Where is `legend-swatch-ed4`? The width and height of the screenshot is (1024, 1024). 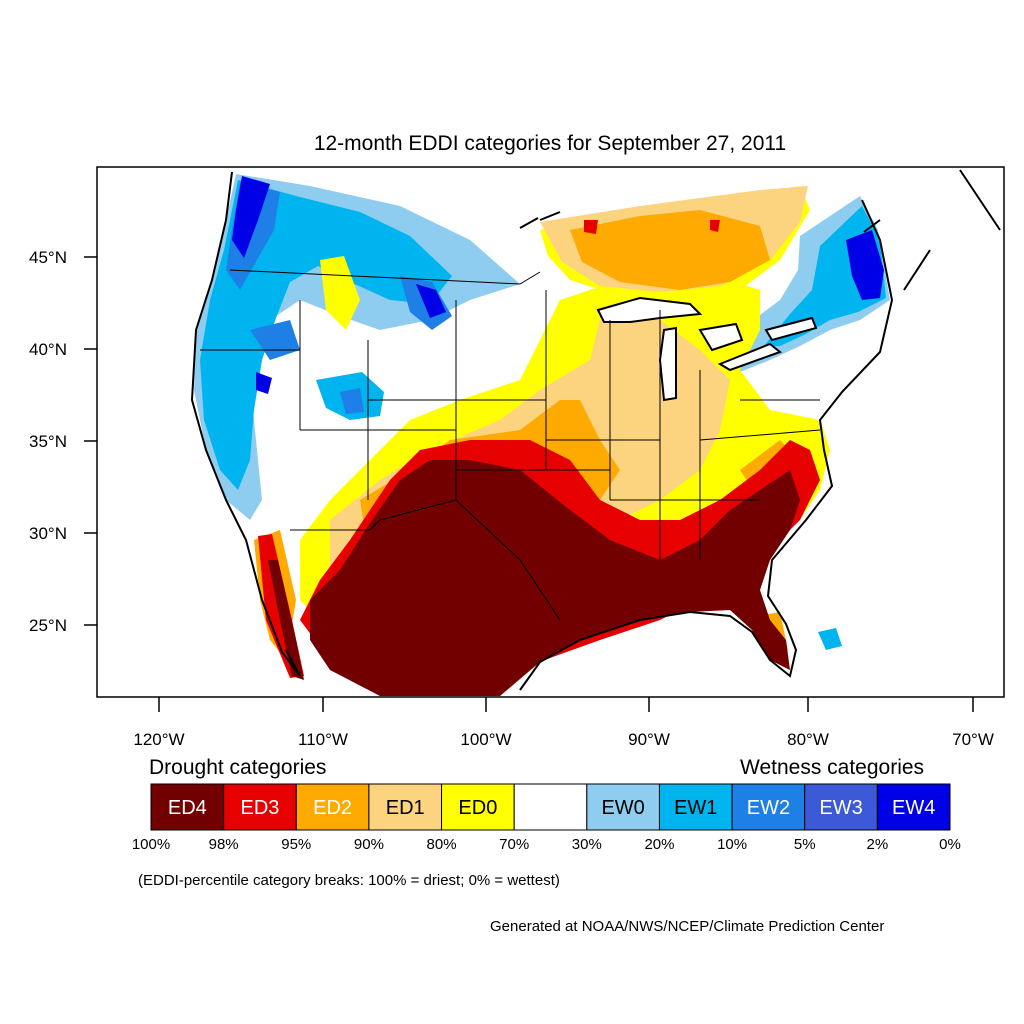 legend-swatch-ed4 is located at coordinates (187, 807).